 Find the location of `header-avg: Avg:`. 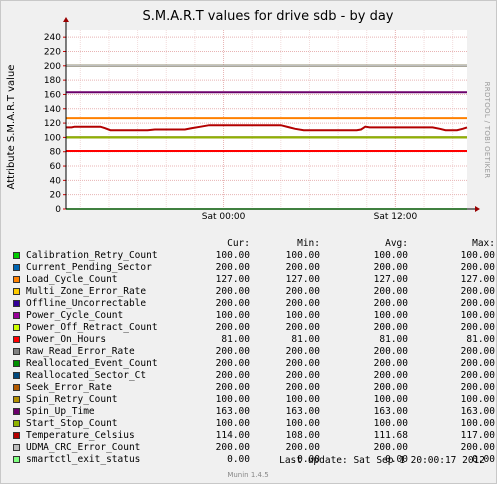

header-avg: Avg: is located at coordinates (396, 243).